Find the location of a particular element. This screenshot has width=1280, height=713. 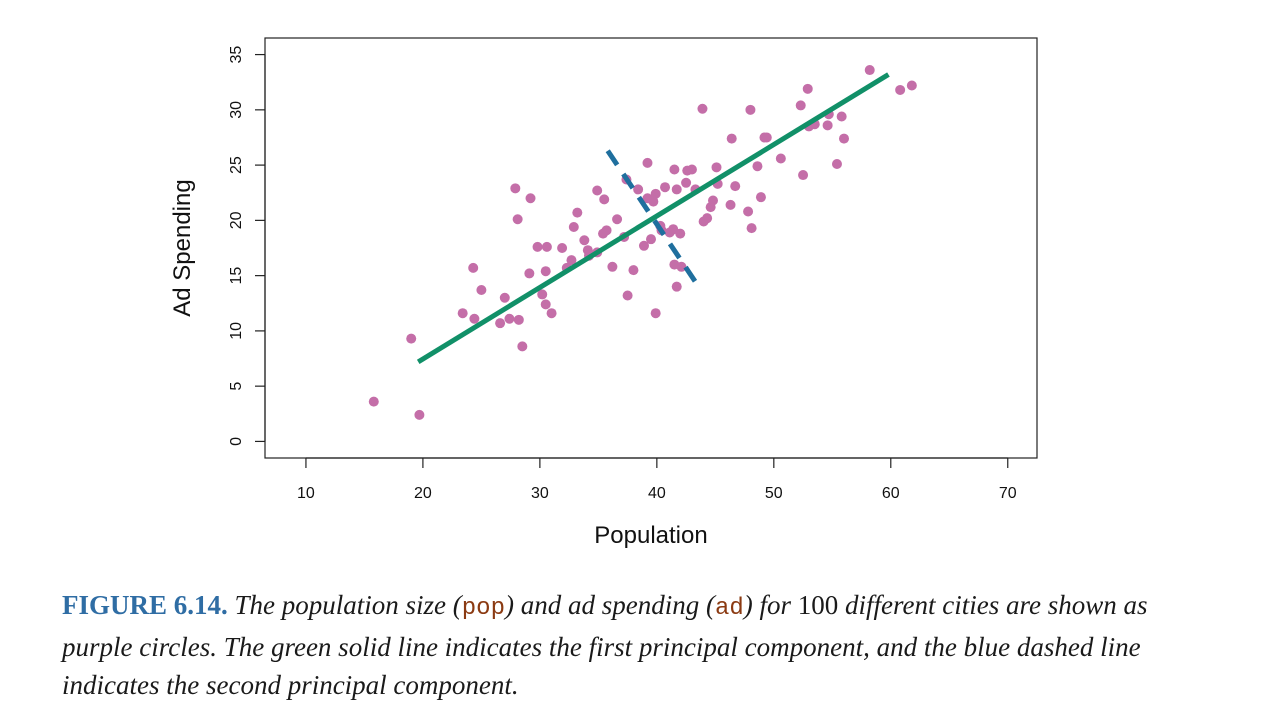

caption-text: ) and ad spending ( is located at coordinates (609, 605).